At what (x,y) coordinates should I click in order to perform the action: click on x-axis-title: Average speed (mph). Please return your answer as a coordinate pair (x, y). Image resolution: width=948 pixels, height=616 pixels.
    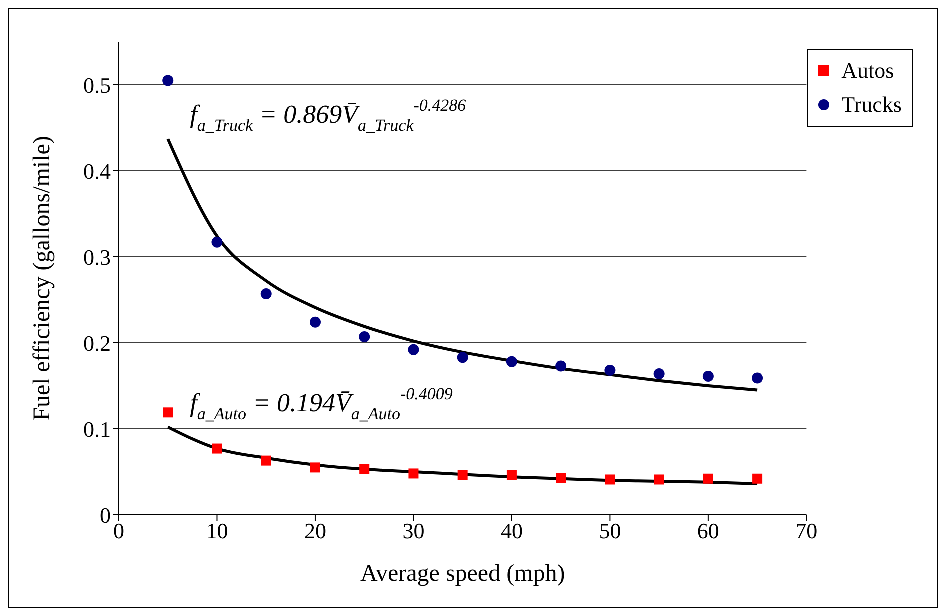
    Looking at the image, I should click on (463, 574).